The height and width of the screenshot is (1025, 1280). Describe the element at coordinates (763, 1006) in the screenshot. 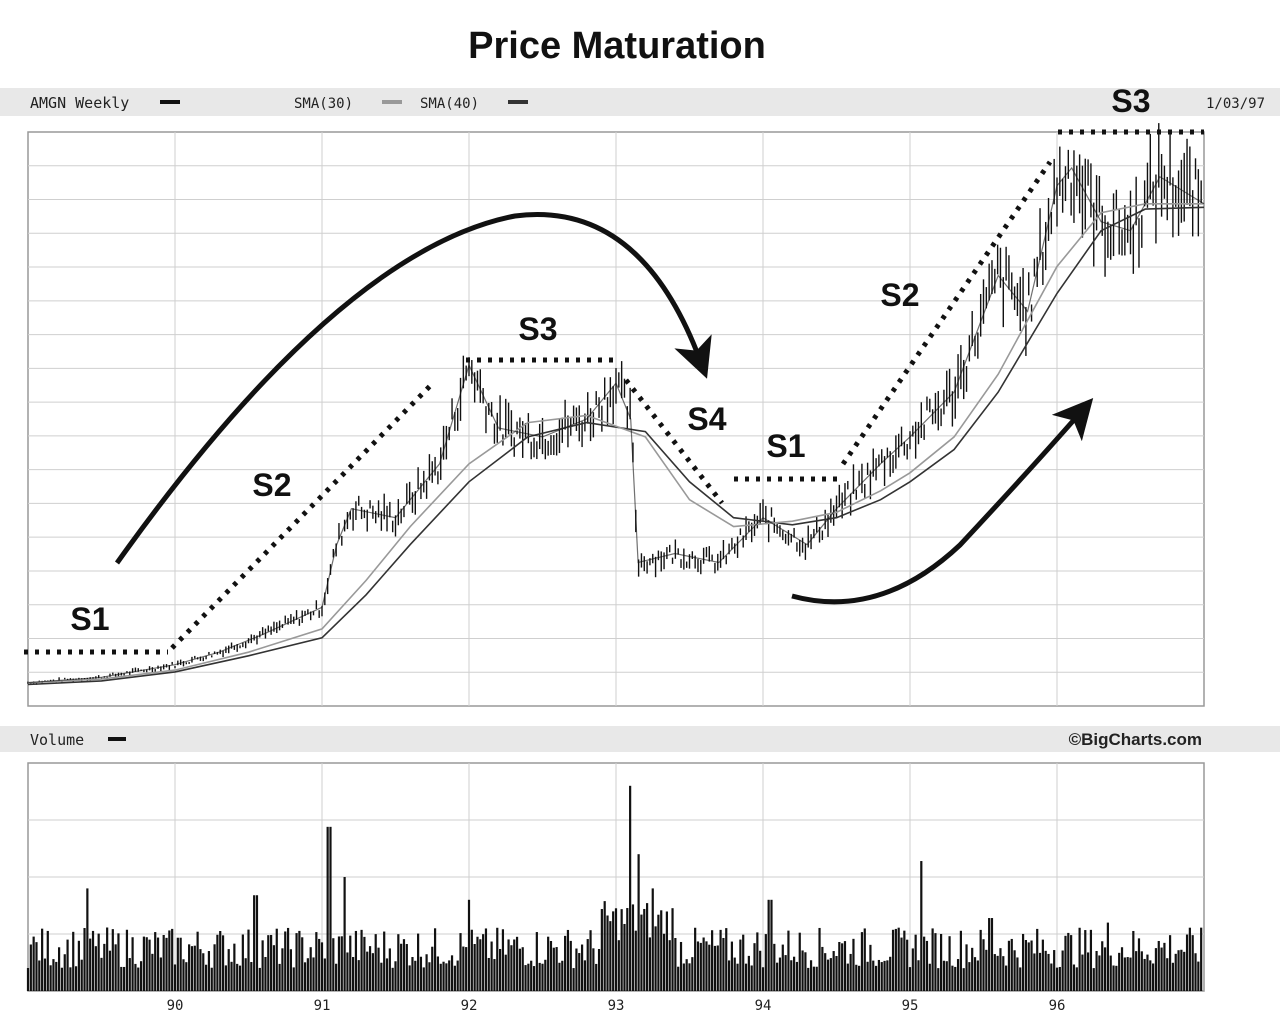

I see `x-tick-label: 94` at that location.